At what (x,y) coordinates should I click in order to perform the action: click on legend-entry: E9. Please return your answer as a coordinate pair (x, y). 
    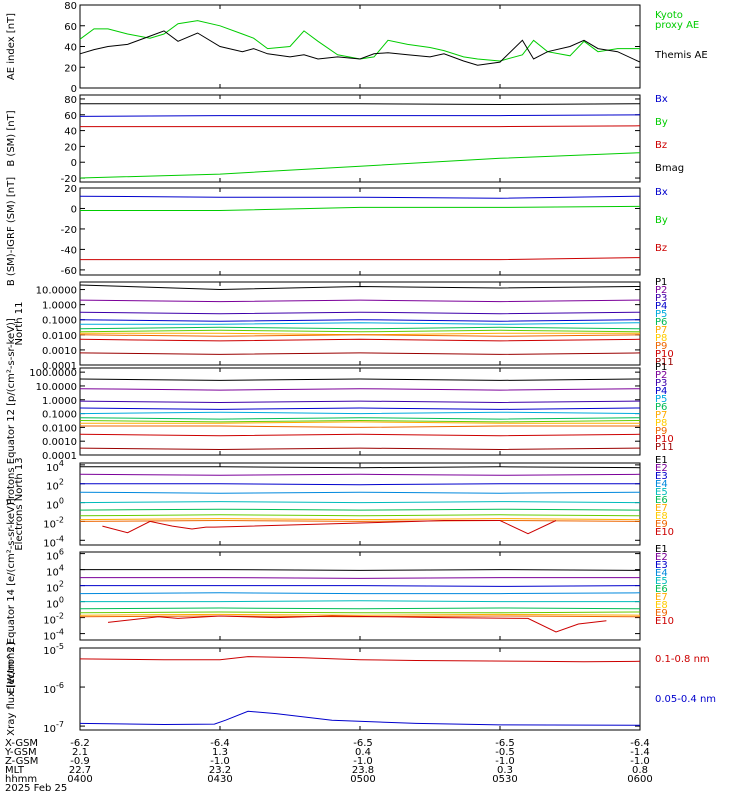
    Looking at the image, I should click on (661, 613).